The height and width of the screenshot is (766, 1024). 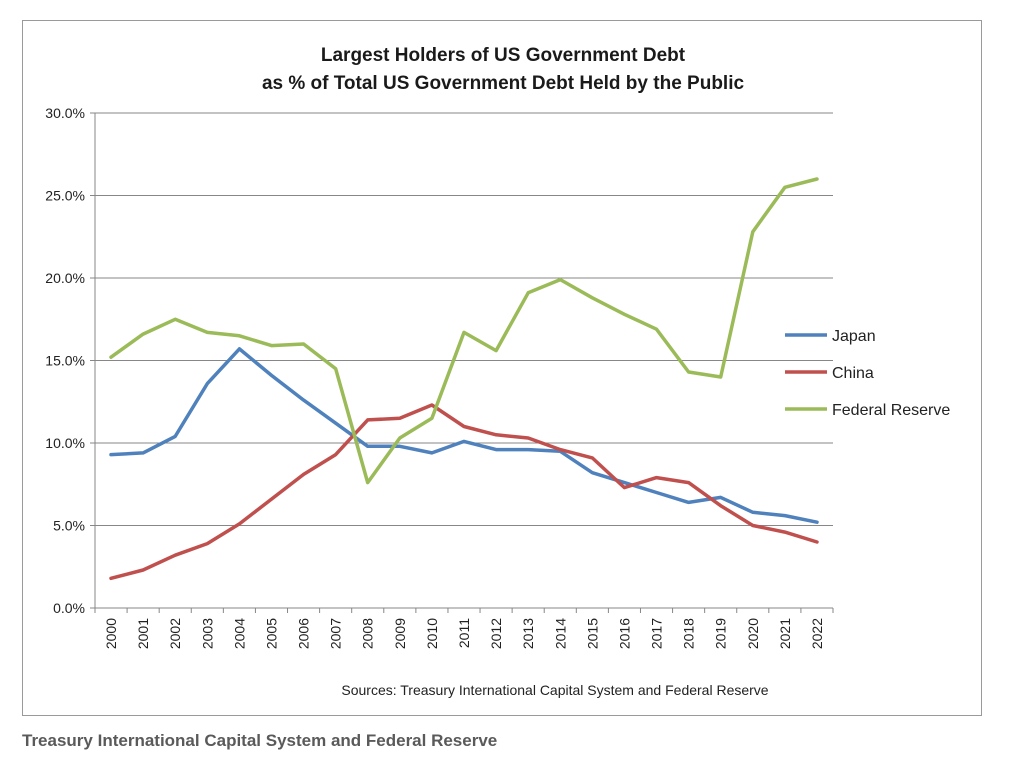 I want to click on x-tick-label: 2015, so click(x=592, y=633).